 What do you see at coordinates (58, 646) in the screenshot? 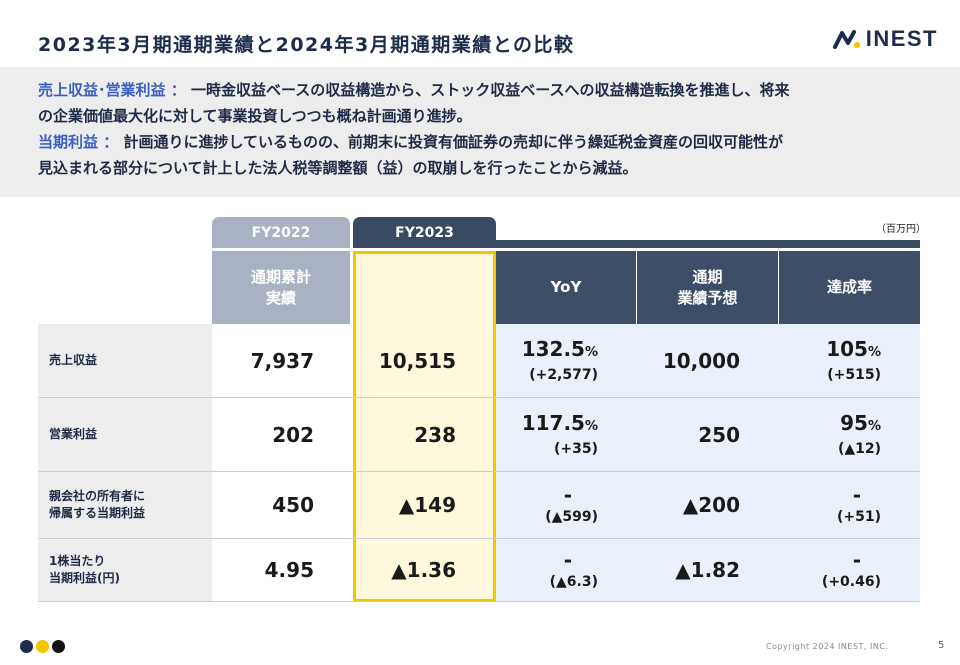
I see `dot-black-icon` at bounding box center [58, 646].